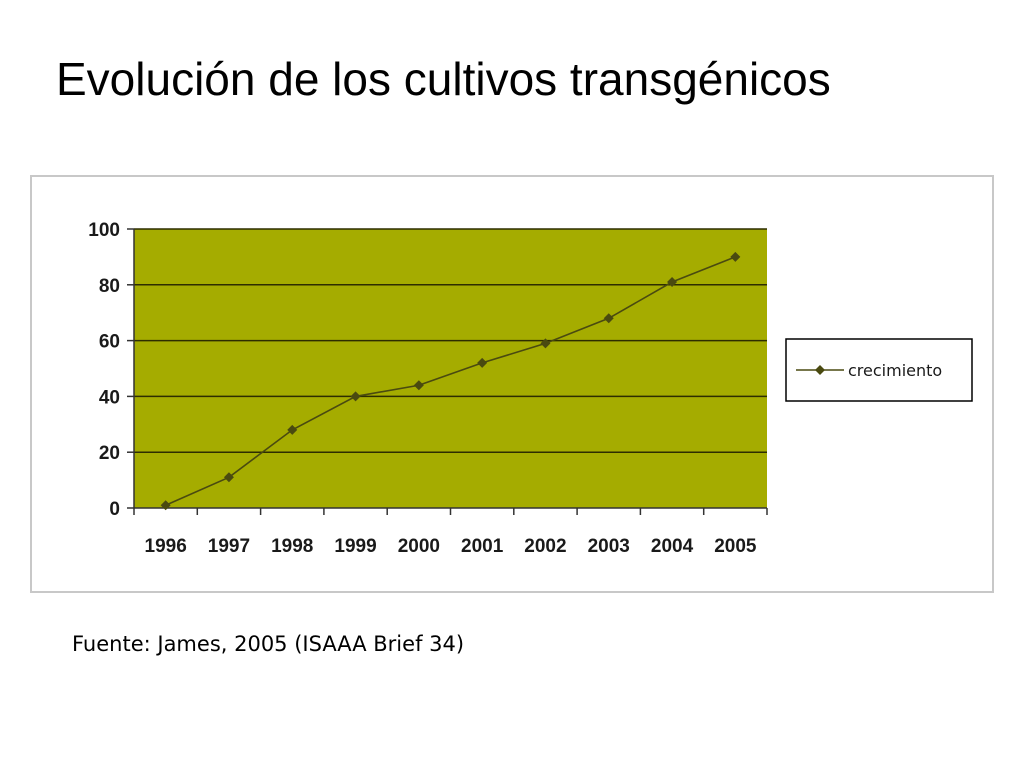 This screenshot has width=1024, height=768. I want to click on y-tick-label: 60, so click(109, 342).